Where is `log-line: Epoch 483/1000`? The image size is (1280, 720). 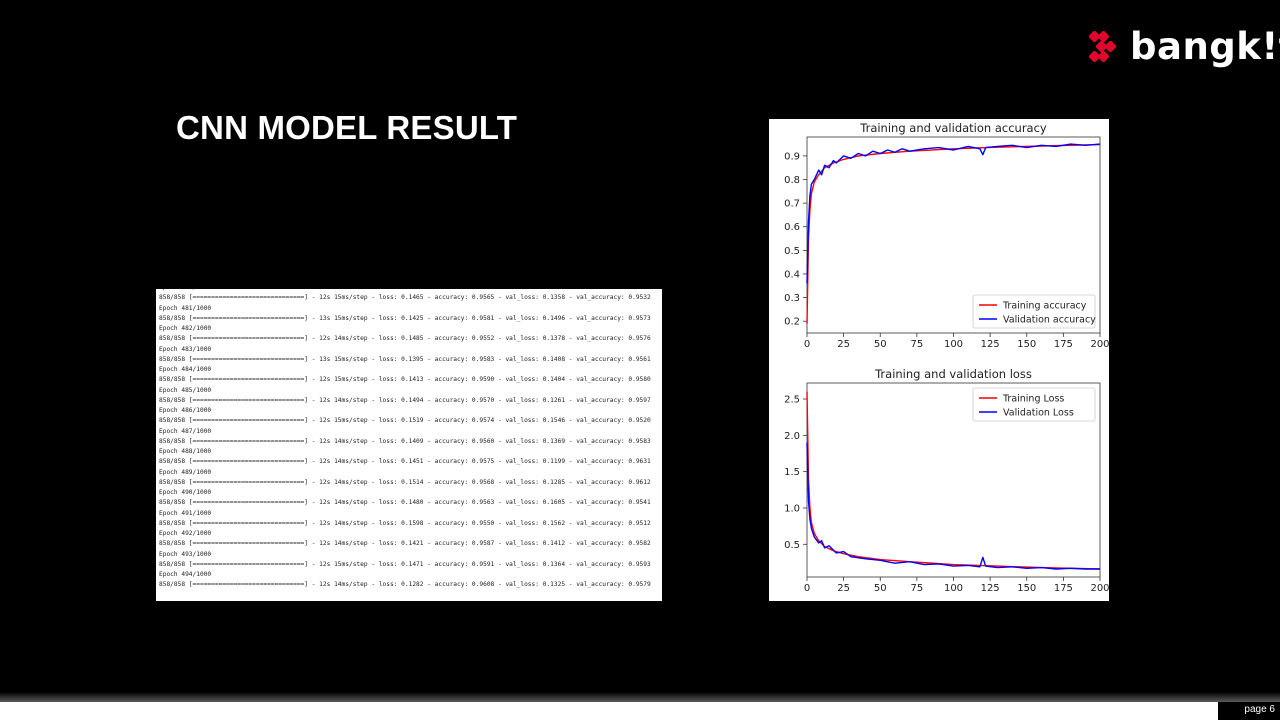 log-line: Epoch 483/1000 is located at coordinates (185, 349).